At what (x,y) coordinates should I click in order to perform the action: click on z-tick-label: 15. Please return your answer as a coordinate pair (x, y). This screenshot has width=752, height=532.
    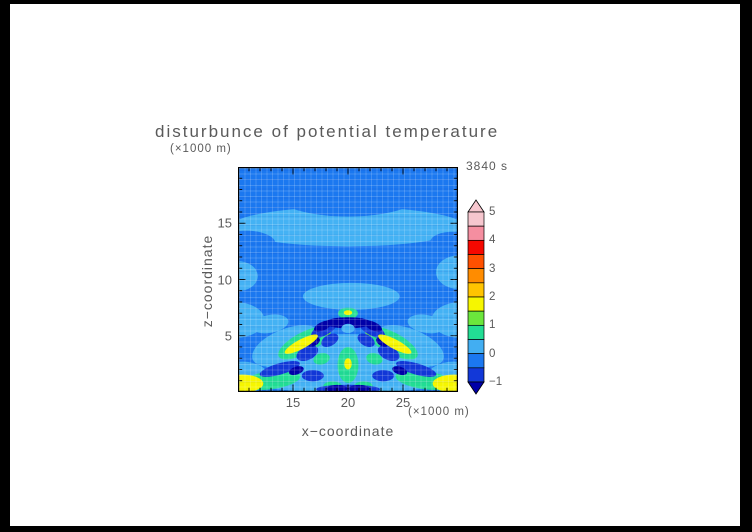
    Looking at the image, I should click on (224, 223).